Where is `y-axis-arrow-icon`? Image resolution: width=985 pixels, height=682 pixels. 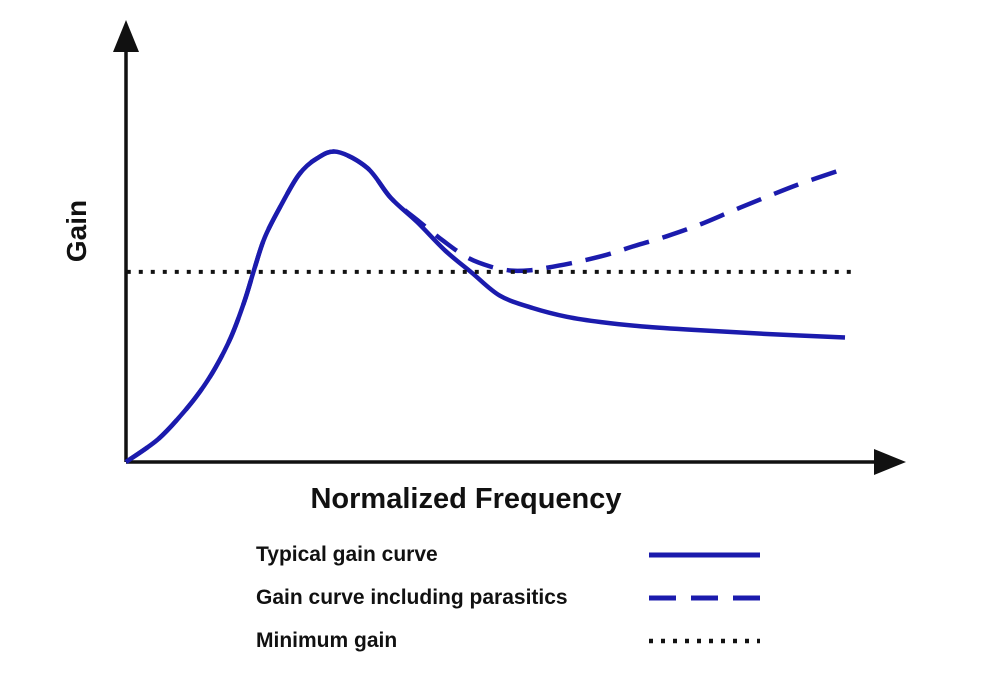
y-axis-arrow-icon is located at coordinates (126, 36).